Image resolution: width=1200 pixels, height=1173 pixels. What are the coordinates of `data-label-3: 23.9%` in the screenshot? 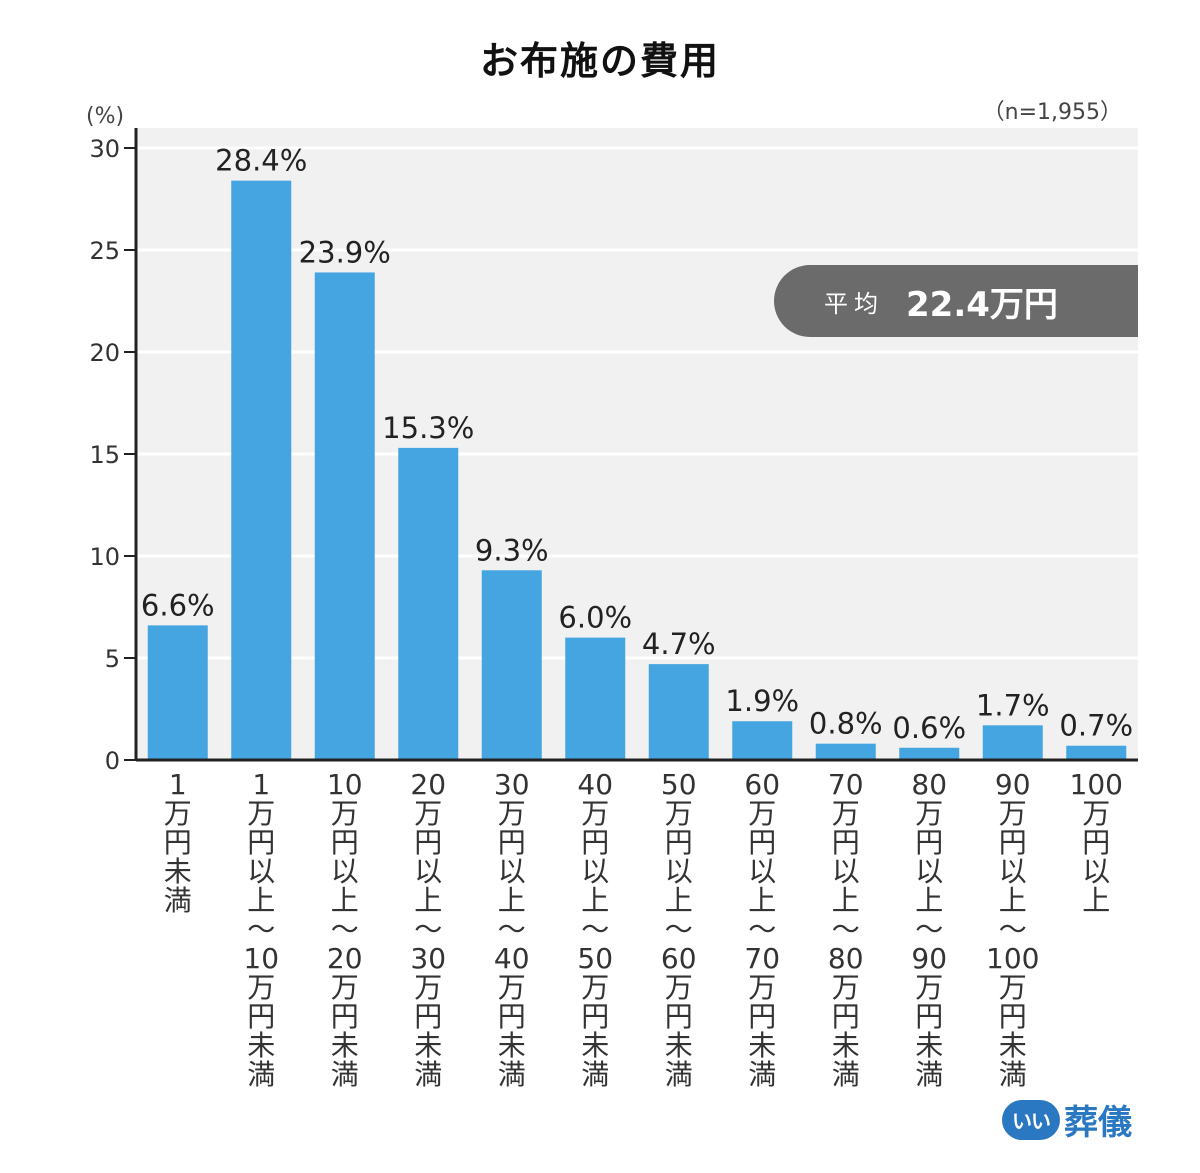 It's located at (345, 252).